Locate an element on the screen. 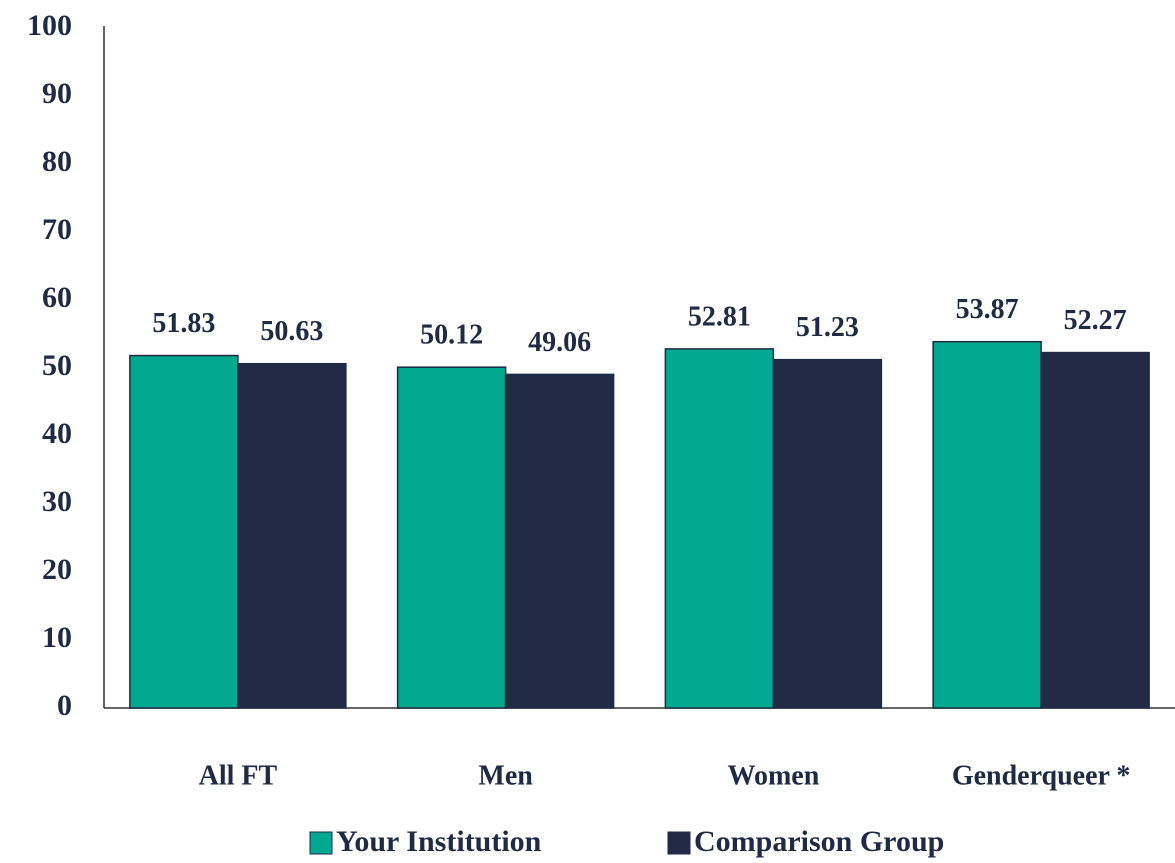 The image size is (1175, 863). y-tick-label: 20 is located at coordinates (57, 569).